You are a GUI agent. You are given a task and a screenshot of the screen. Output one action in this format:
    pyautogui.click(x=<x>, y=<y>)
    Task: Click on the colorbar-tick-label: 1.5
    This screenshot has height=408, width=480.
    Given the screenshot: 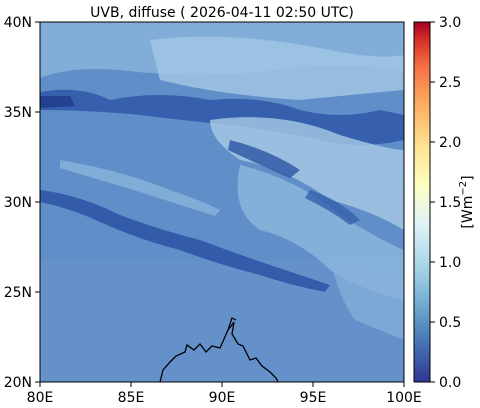 What is the action you would take?
    pyautogui.click(x=450, y=203)
    